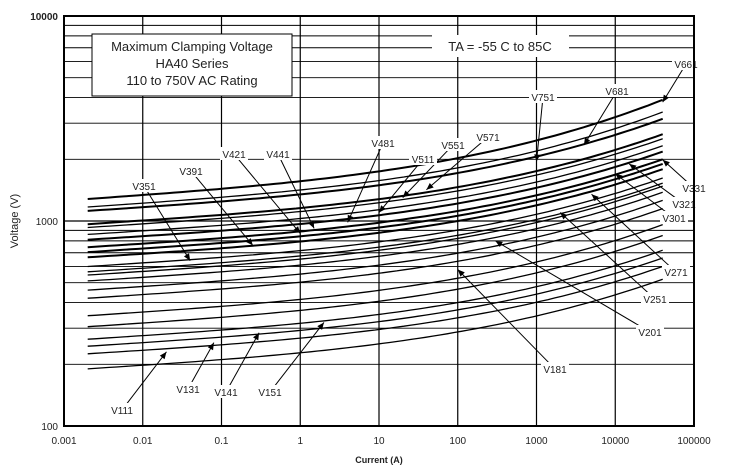 This screenshot has width=735, height=465. Describe the element at coordinates (202, 363) in the screenshot. I see `leader-v131` at that location.